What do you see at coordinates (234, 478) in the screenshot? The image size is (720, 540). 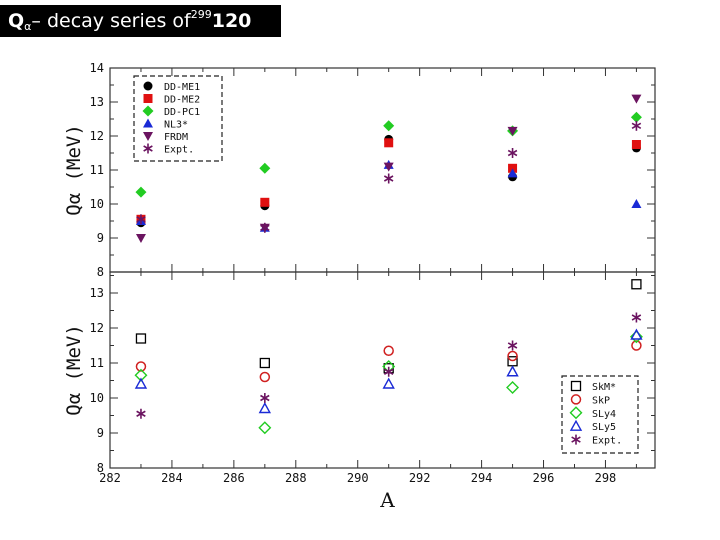 I see `x-tick-label: 286` at bounding box center [234, 478].